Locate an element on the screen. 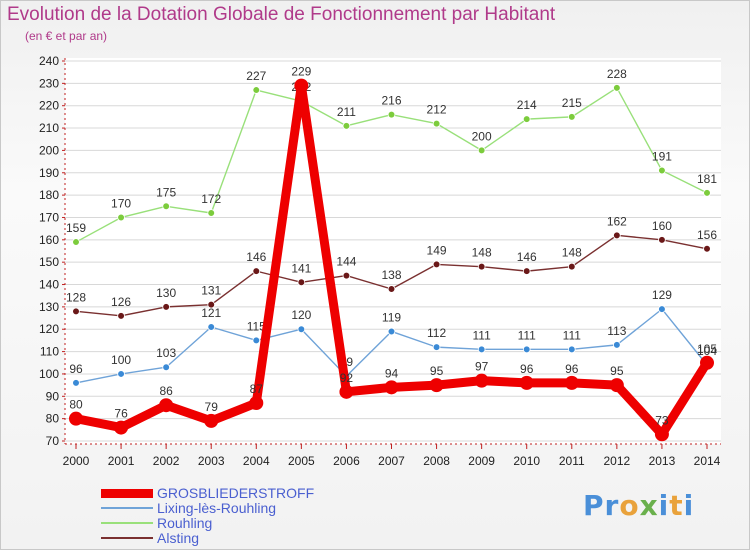 The width and height of the screenshot is (750, 550). data-label: 162 is located at coordinates (617, 221).